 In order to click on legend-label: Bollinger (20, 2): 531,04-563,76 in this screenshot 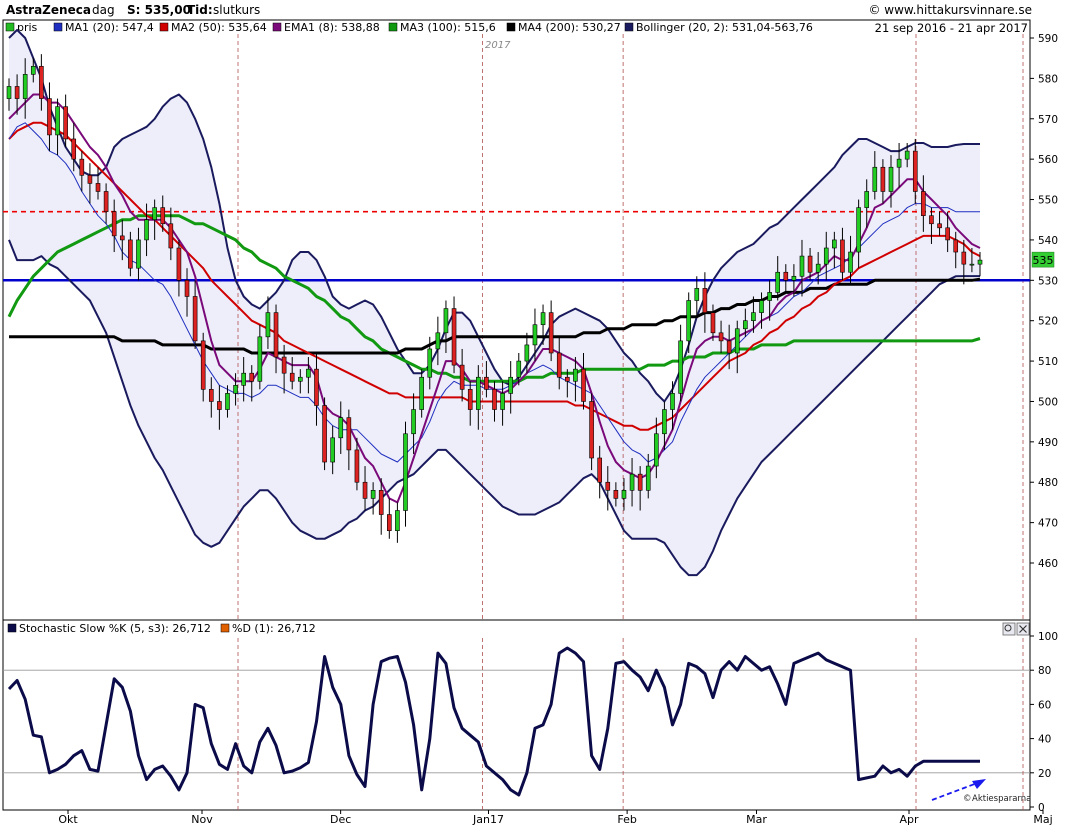, I will do `click(724, 27)`.